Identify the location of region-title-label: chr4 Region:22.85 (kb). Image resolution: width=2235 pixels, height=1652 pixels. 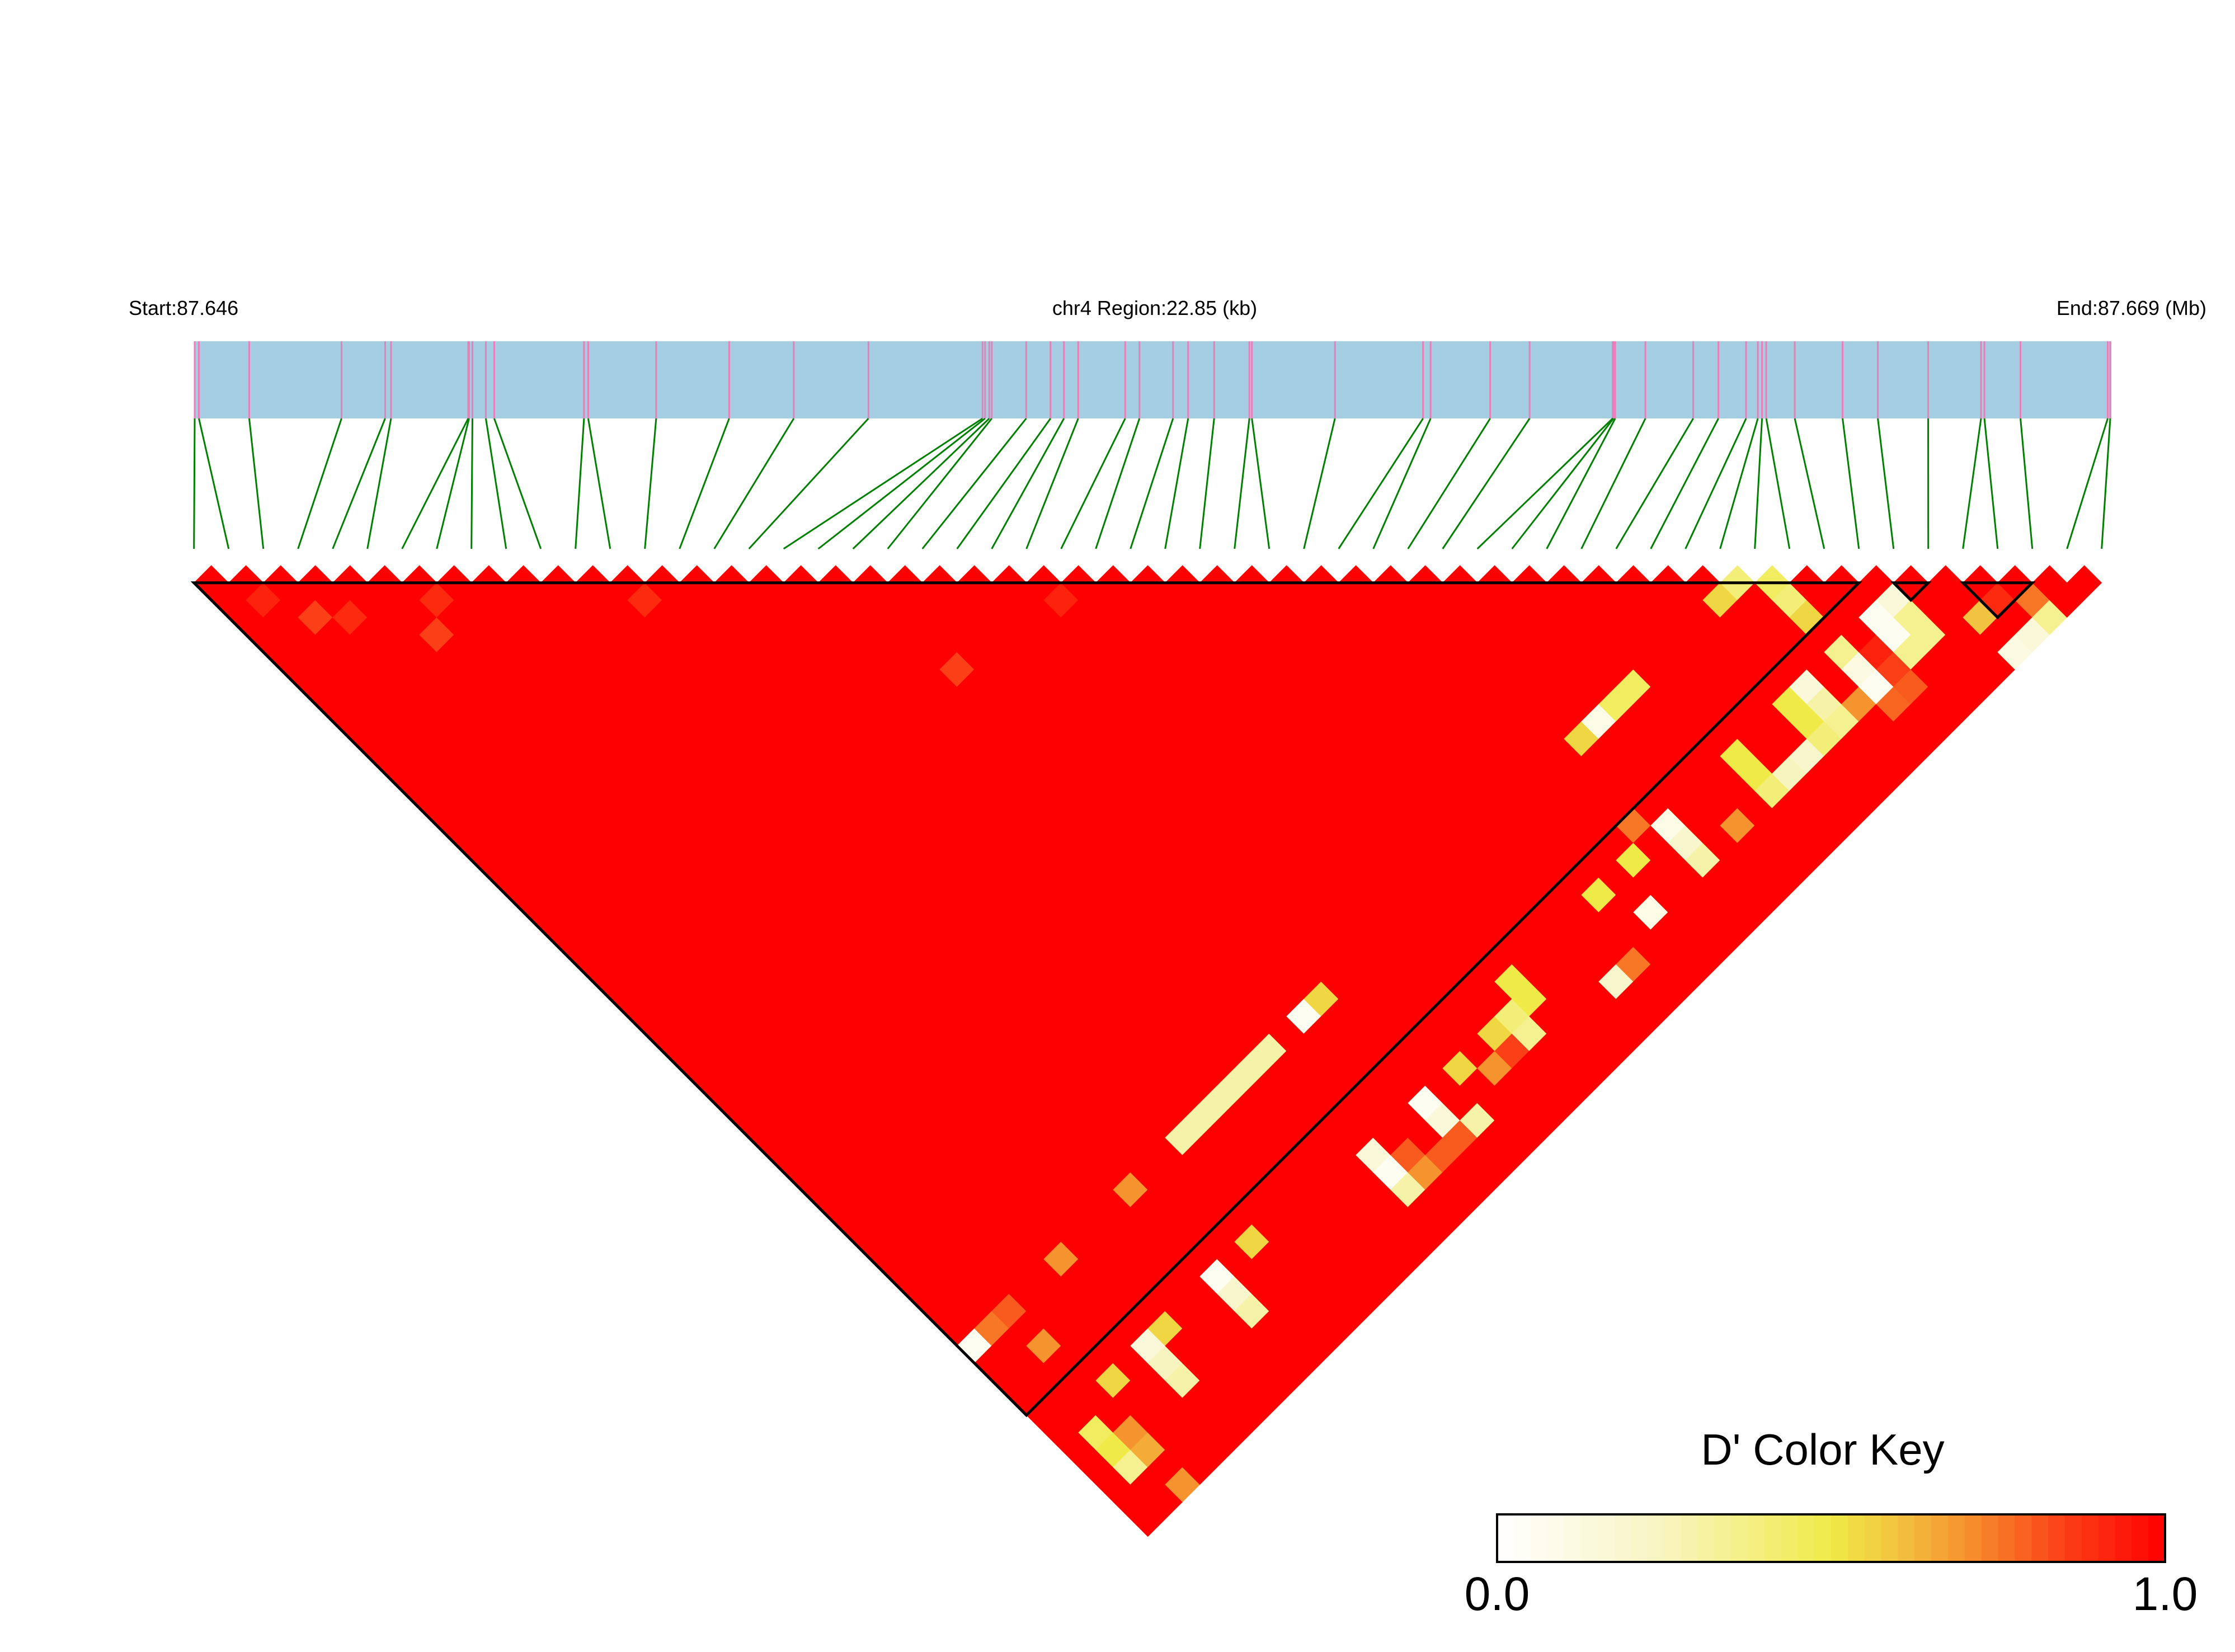
(1154, 308).